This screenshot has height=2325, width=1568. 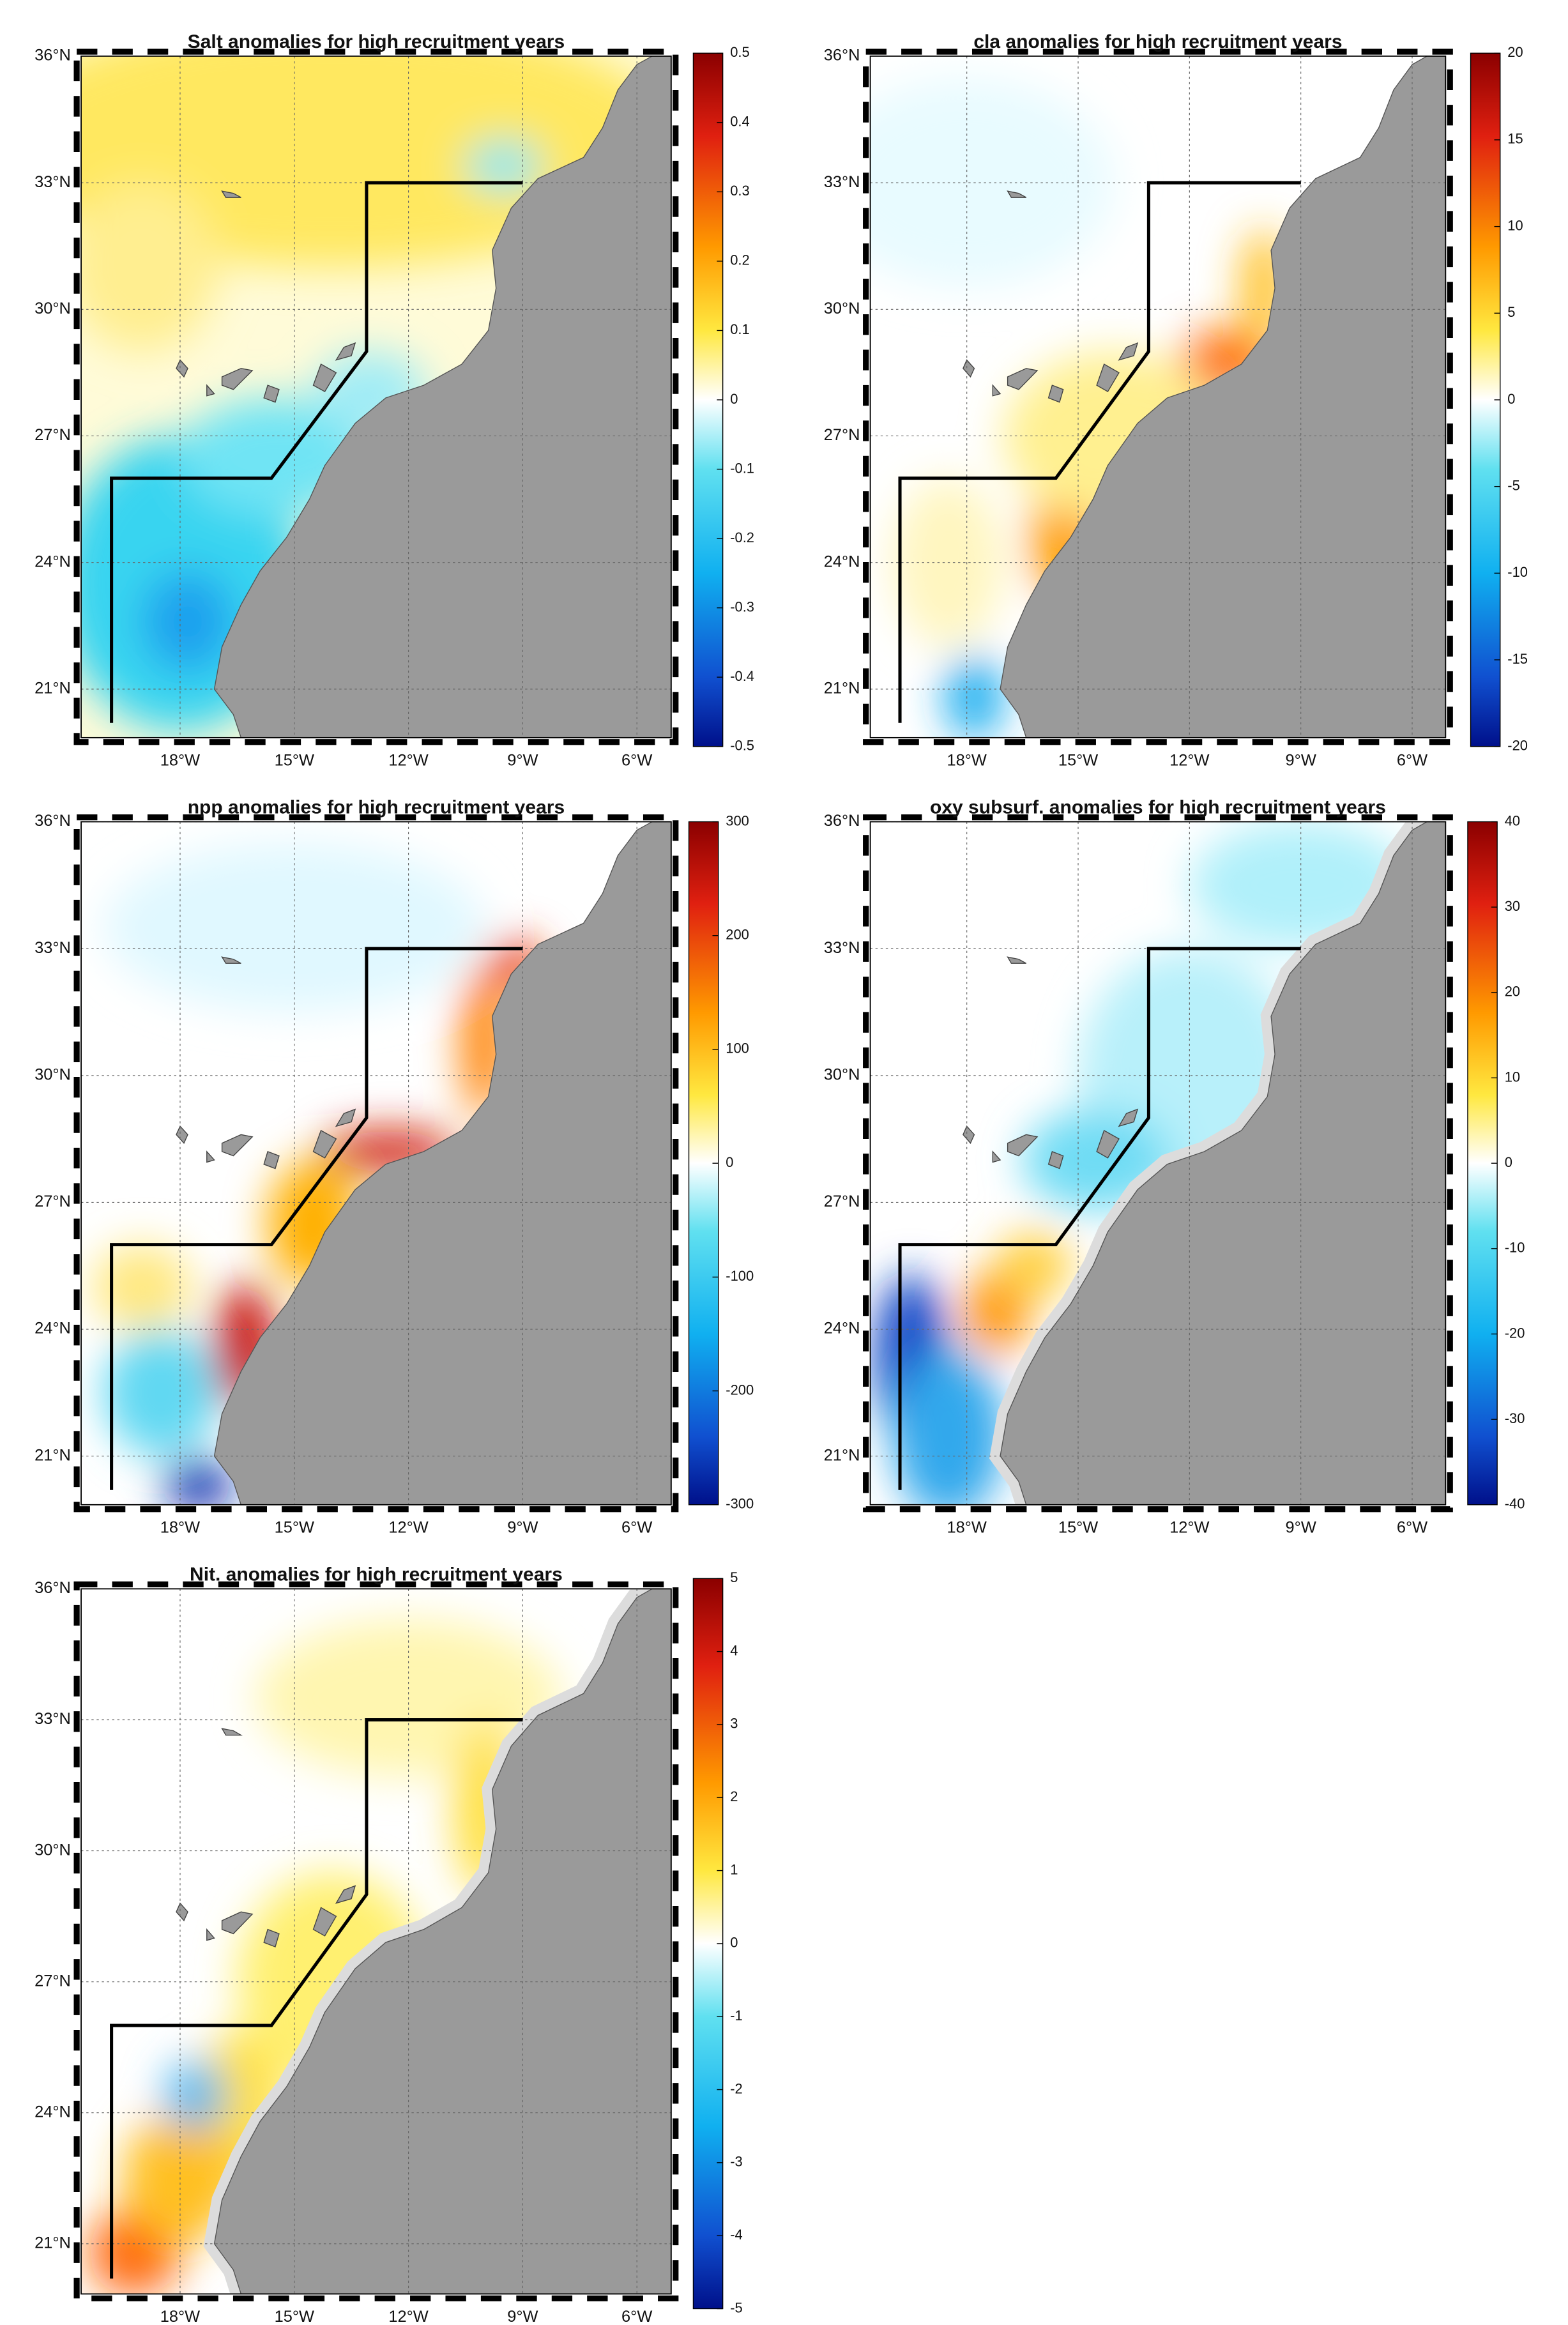 What do you see at coordinates (740, 191) in the screenshot?
I see `colorbar-label: 0.3` at bounding box center [740, 191].